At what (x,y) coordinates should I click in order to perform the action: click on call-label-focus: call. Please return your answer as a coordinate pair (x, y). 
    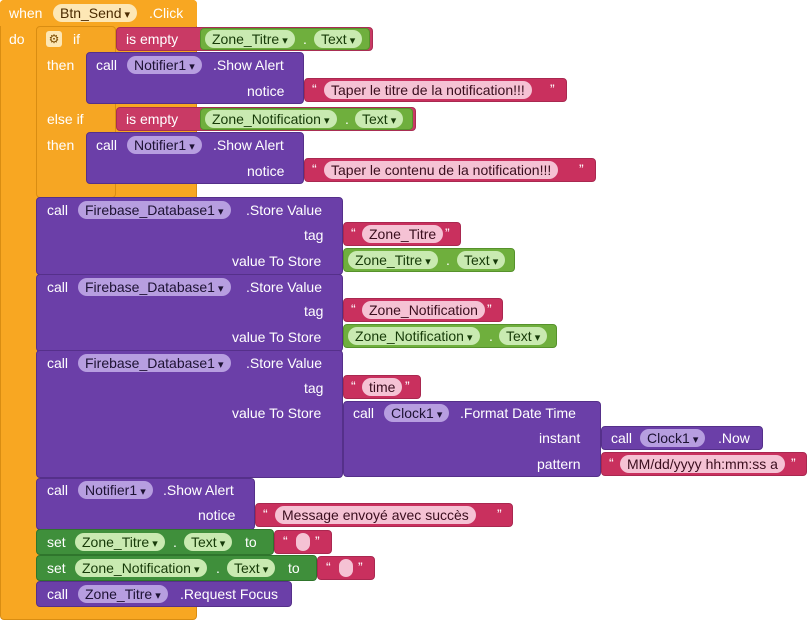
    Looking at the image, I should click on (58, 594).